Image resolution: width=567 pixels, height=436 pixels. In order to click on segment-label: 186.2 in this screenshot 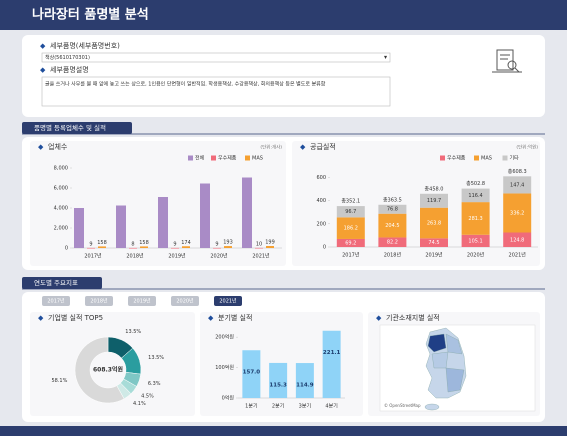, I will do `click(351, 229)`.